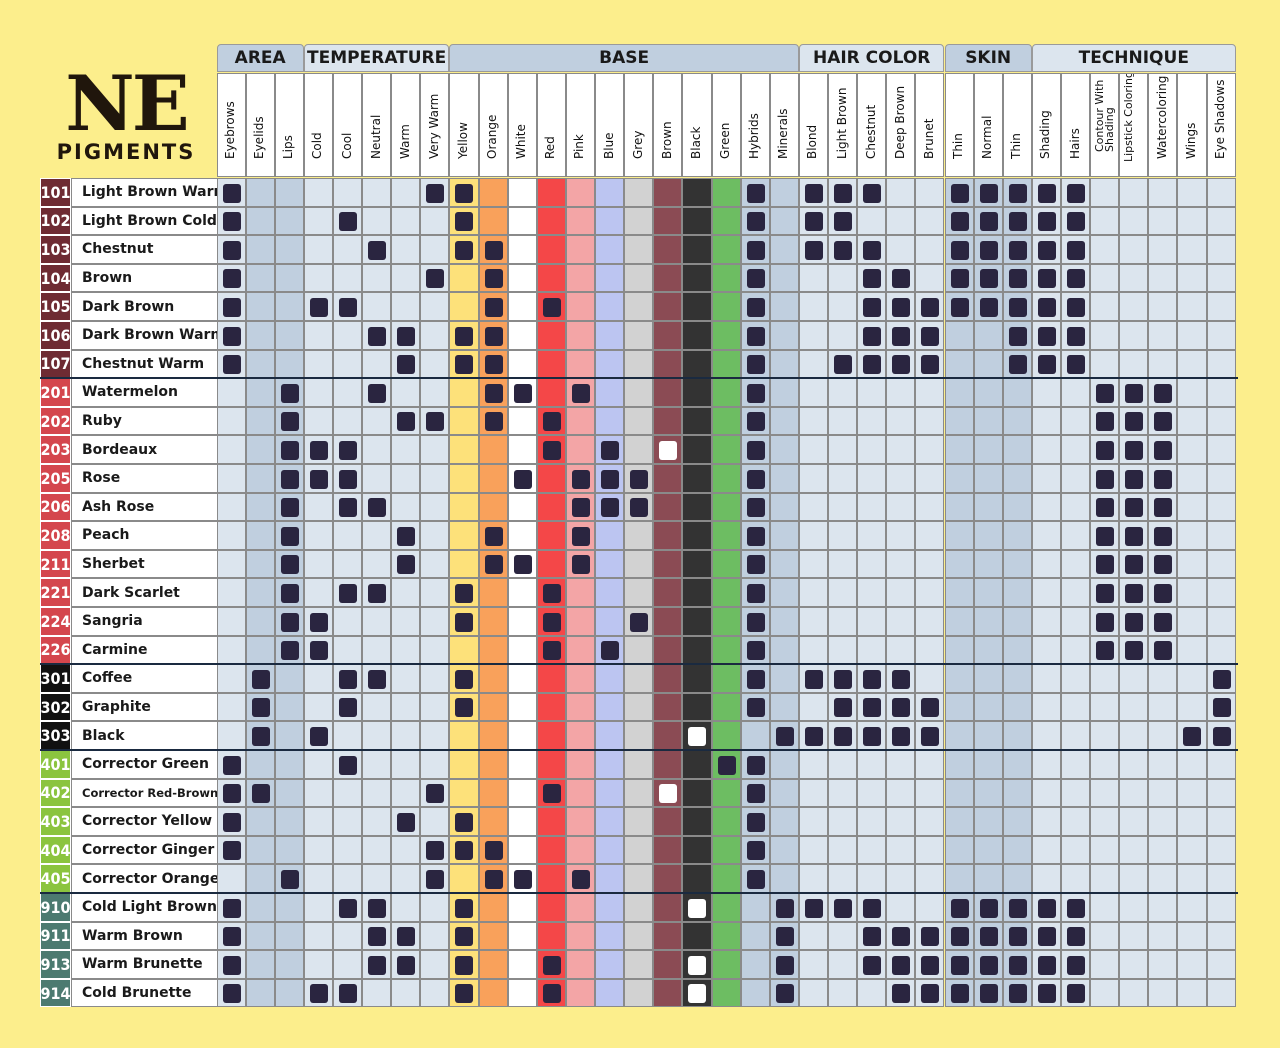 Image resolution: width=1280 pixels, height=1048 pixels. I want to click on column-header-light-brown: Light Brown, so click(843, 125).